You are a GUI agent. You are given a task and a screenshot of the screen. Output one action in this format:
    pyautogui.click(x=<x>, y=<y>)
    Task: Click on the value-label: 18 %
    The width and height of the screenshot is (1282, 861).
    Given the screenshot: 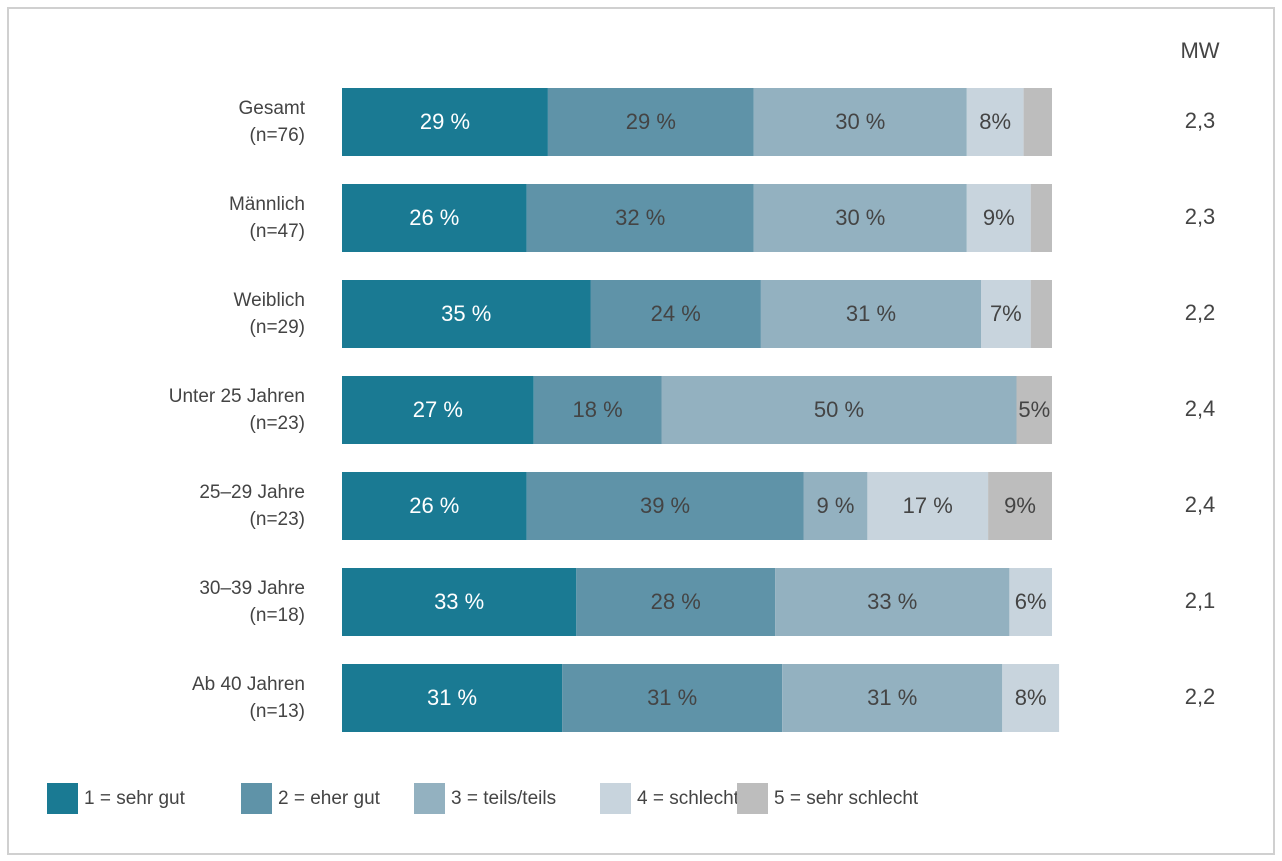 What is the action you would take?
    pyautogui.click(x=598, y=409)
    